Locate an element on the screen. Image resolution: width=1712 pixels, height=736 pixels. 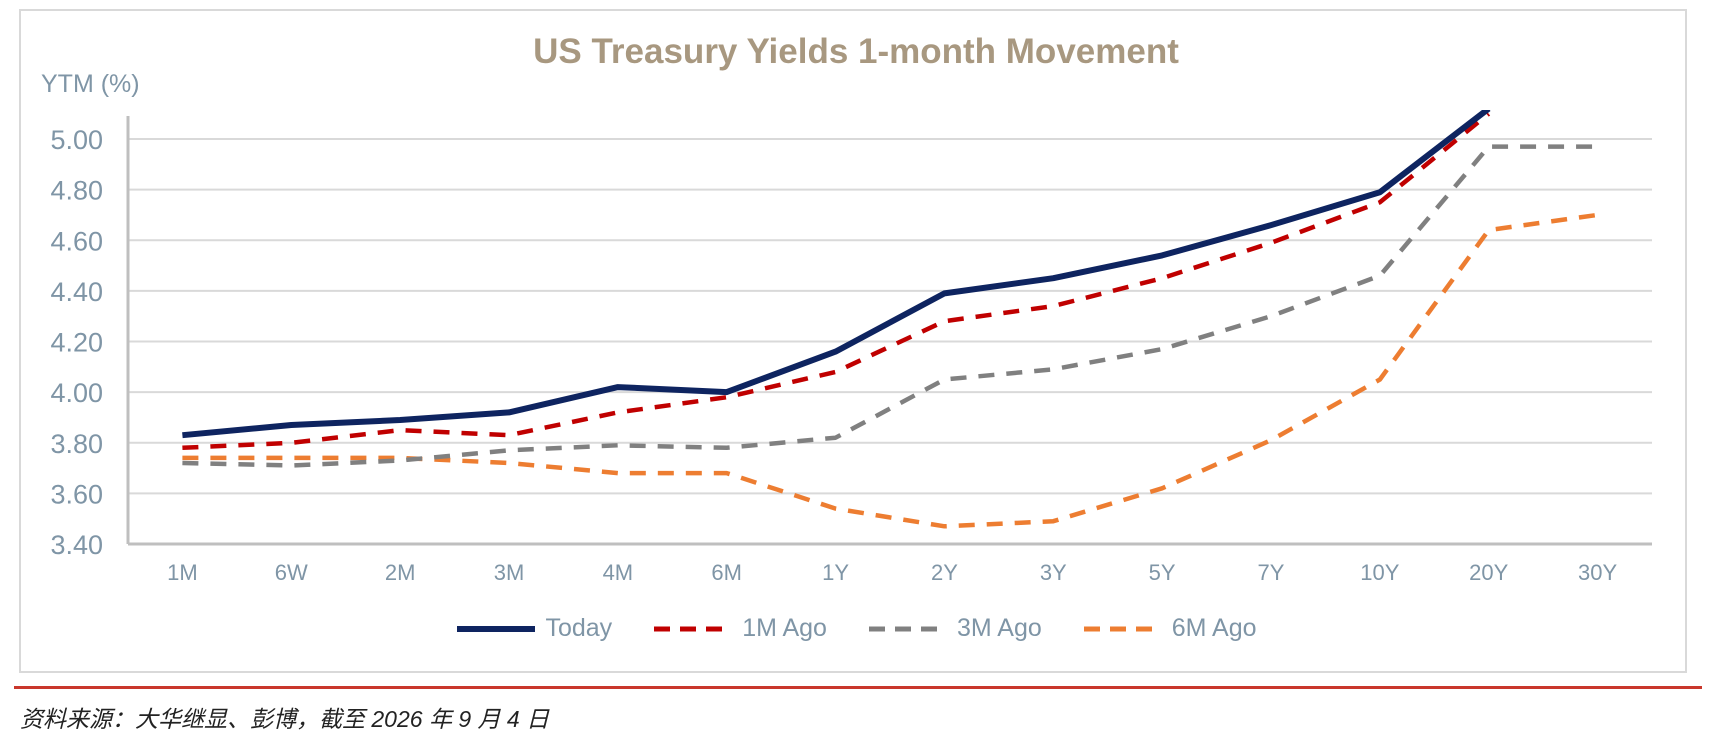
x-tick-label: 10Y is located at coordinates (1379, 572).